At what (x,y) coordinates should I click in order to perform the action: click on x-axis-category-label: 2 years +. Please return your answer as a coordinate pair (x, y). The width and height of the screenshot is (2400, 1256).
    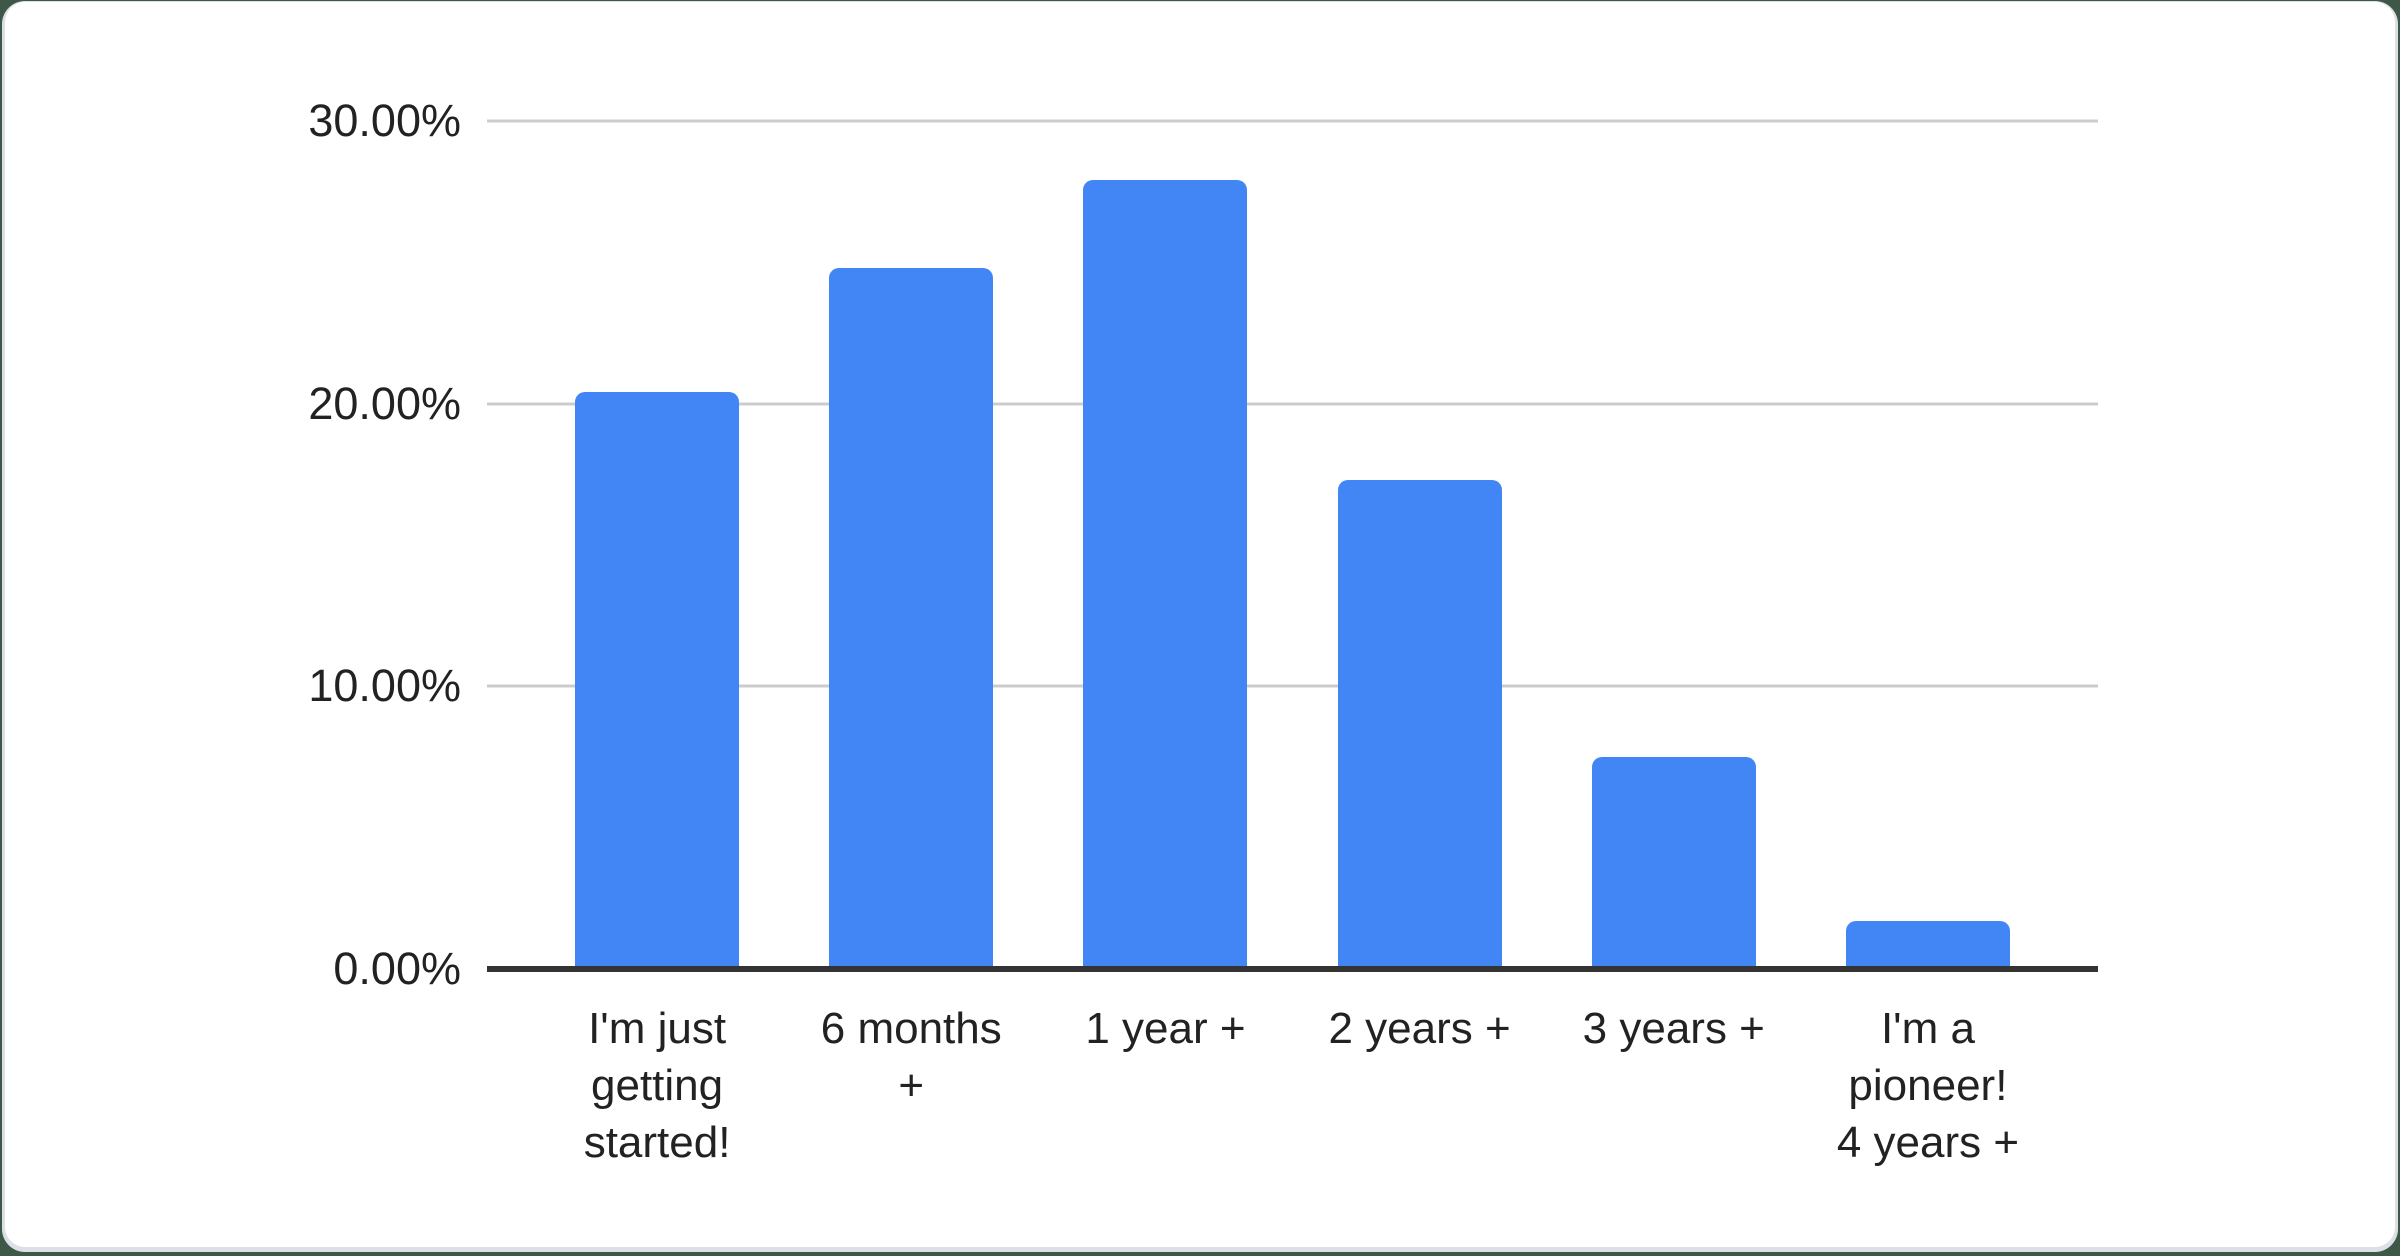
    Looking at the image, I should click on (1419, 1028).